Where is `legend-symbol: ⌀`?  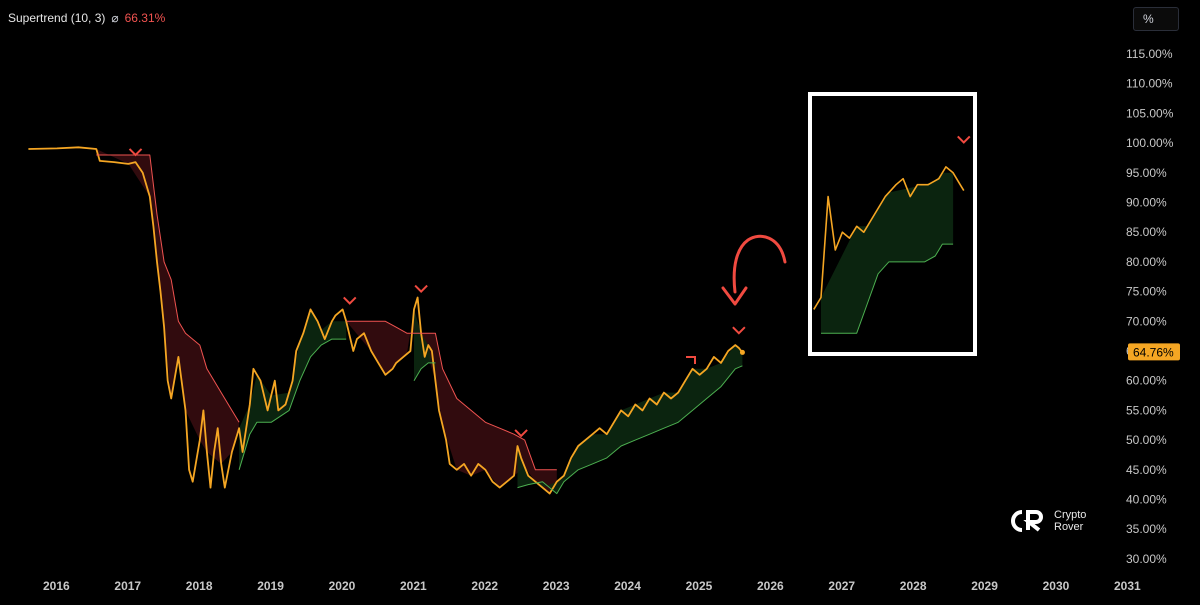
legend-symbol: ⌀ is located at coordinates (115, 18).